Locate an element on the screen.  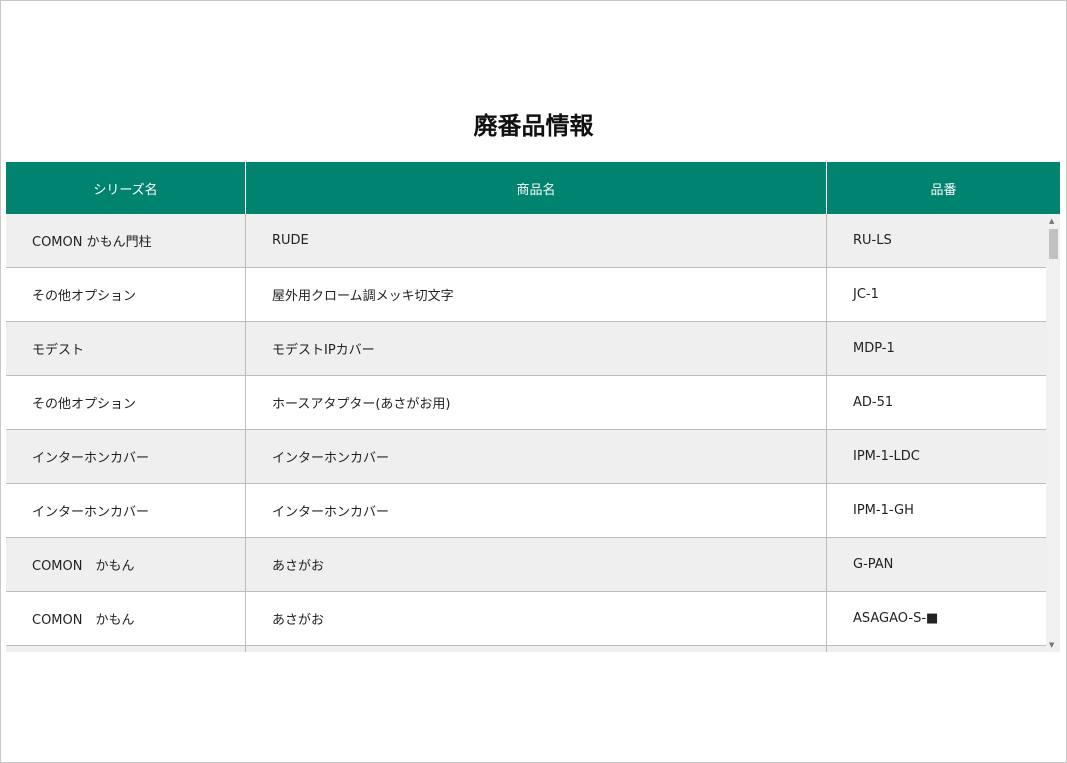
table-row: COMON かもん門柱 RUDE RU-LS is located at coordinates (526, 241).